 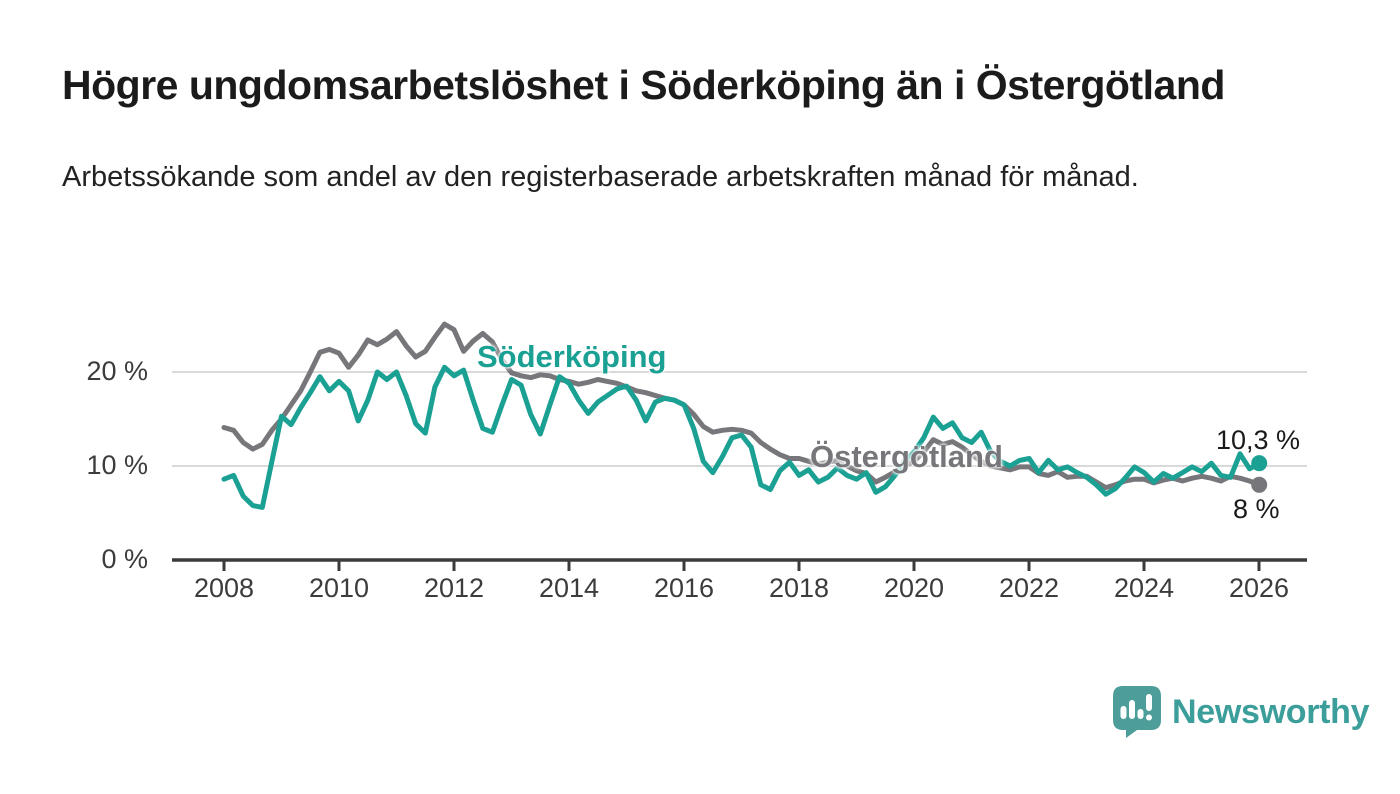 What do you see at coordinates (1256, 509) in the screenshot?
I see `end-value-label-ostergotland: 8 %` at bounding box center [1256, 509].